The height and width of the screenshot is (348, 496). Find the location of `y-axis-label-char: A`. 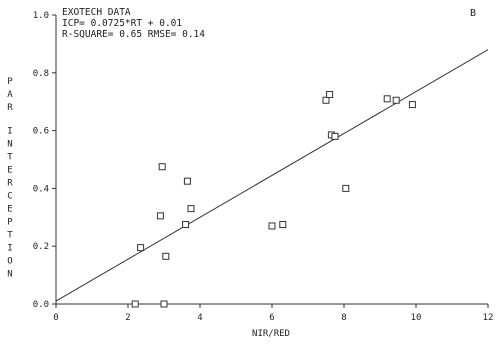

y-axis-label-char: A is located at coordinates (10, 95).